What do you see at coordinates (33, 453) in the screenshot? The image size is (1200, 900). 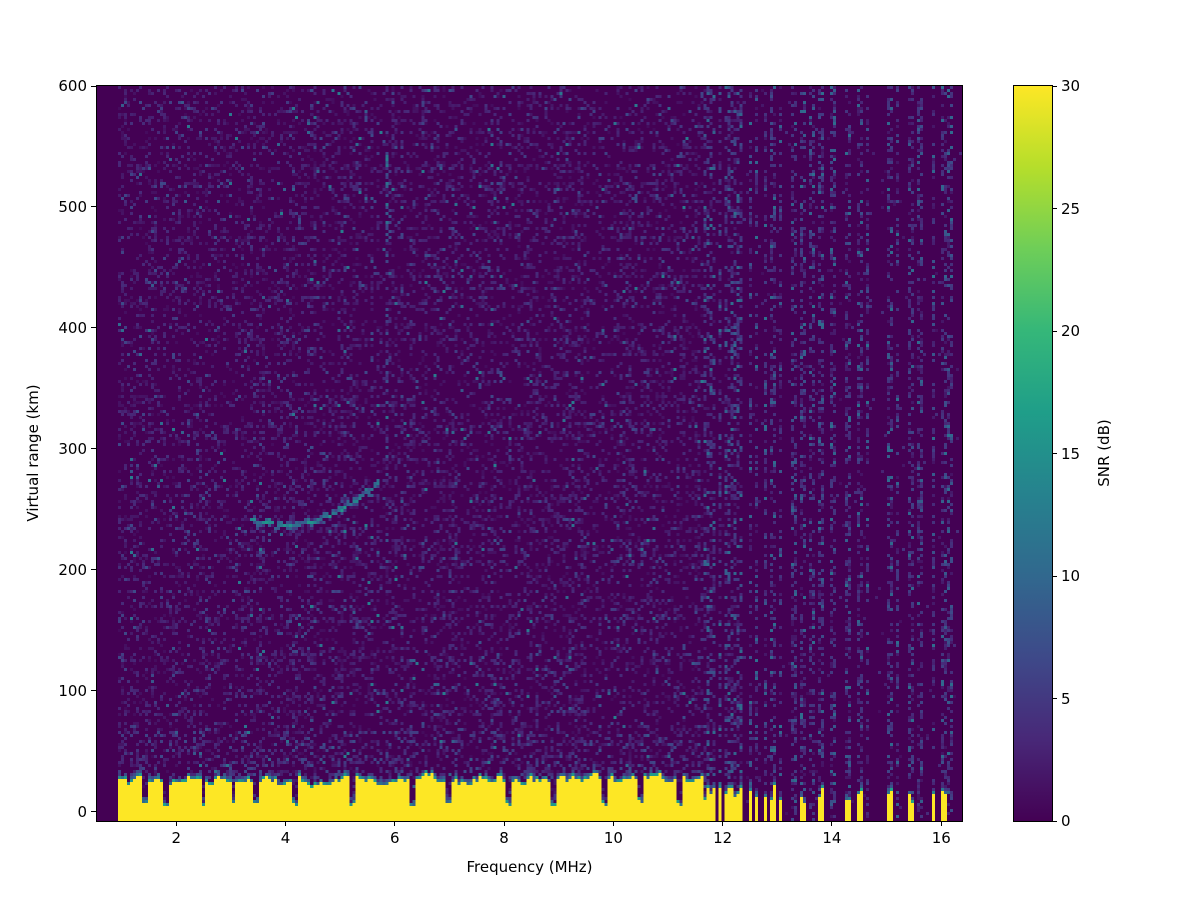 I see `y-axis-label: Virtual range (km)` at bounding box center [33, 453].